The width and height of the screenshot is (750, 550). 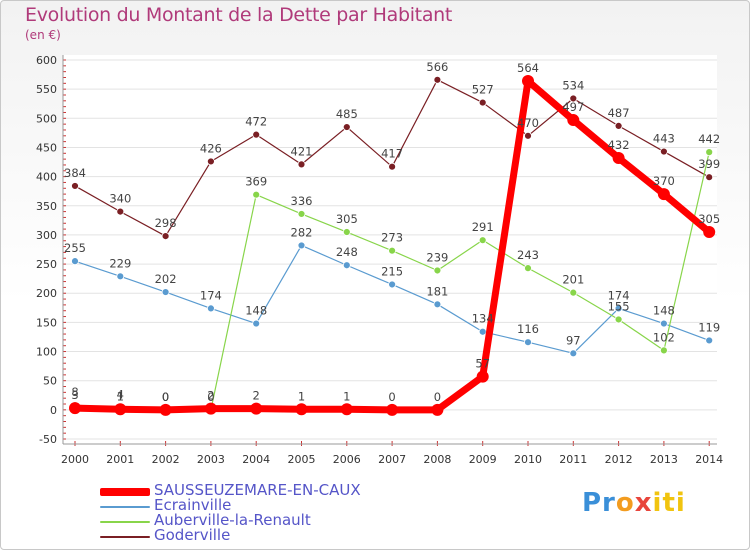 I want to click on data-label-auberville-la-renault: 4, so click(x=120, y=395).